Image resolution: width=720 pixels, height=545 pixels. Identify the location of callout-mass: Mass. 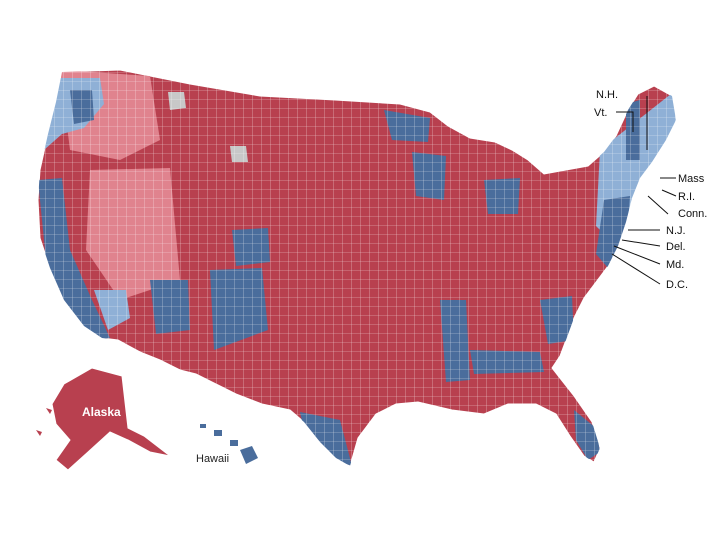
(691, 179).